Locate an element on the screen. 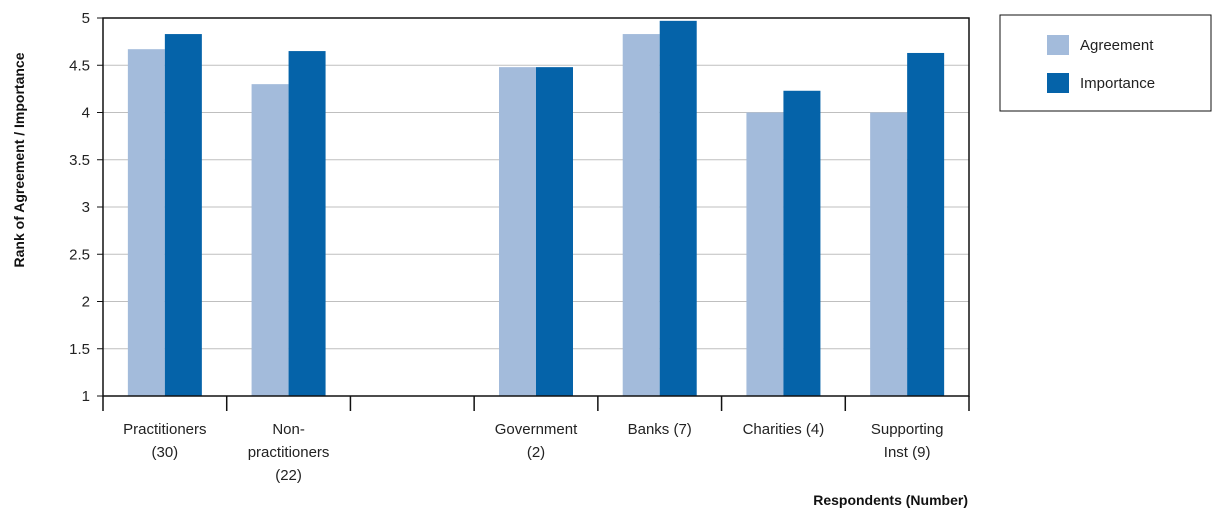  y-axis-ticks: 1 1.5 2 2.5 3 3.5 4 4.5 5 is located at coordinates (86, 207).